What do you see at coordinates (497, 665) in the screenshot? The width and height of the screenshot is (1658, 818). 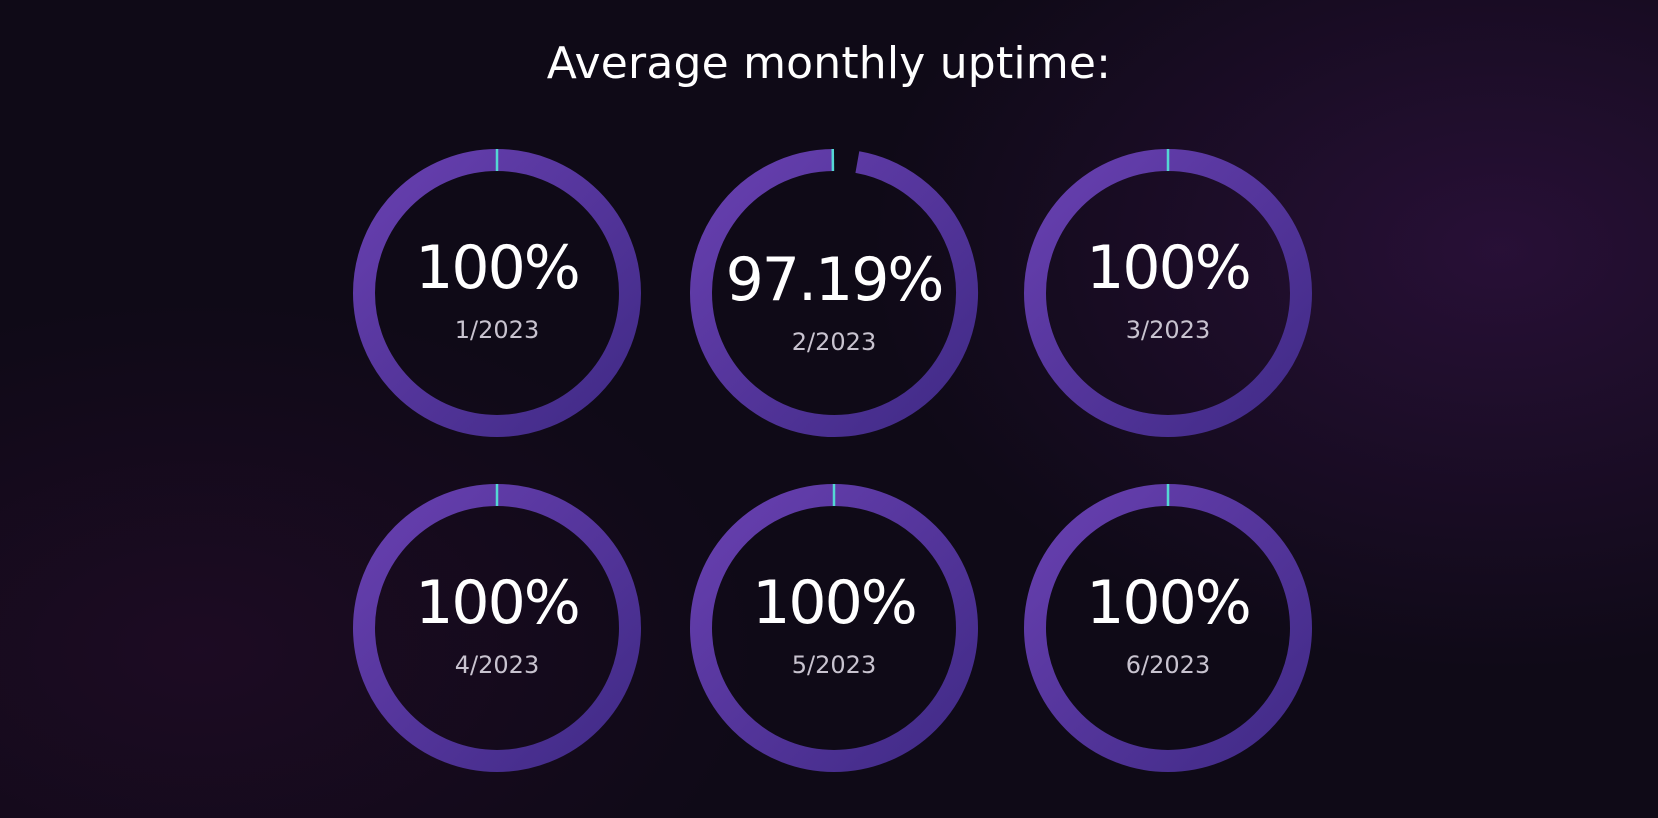 I see `gauge-month-label: 4/2023` at bounding box center [497, 665].